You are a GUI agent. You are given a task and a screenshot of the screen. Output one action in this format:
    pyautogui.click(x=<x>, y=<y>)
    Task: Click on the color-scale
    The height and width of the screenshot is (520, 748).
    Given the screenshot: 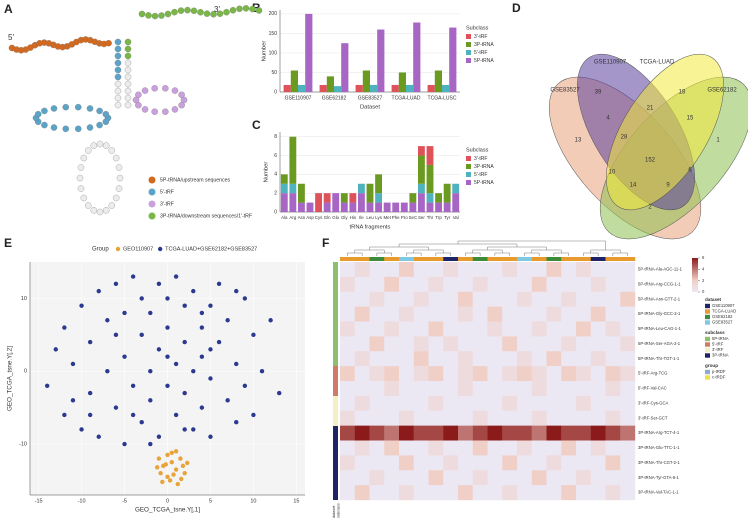 What is the action you would take?
    pyautogui.click(x=695, y=275)
    